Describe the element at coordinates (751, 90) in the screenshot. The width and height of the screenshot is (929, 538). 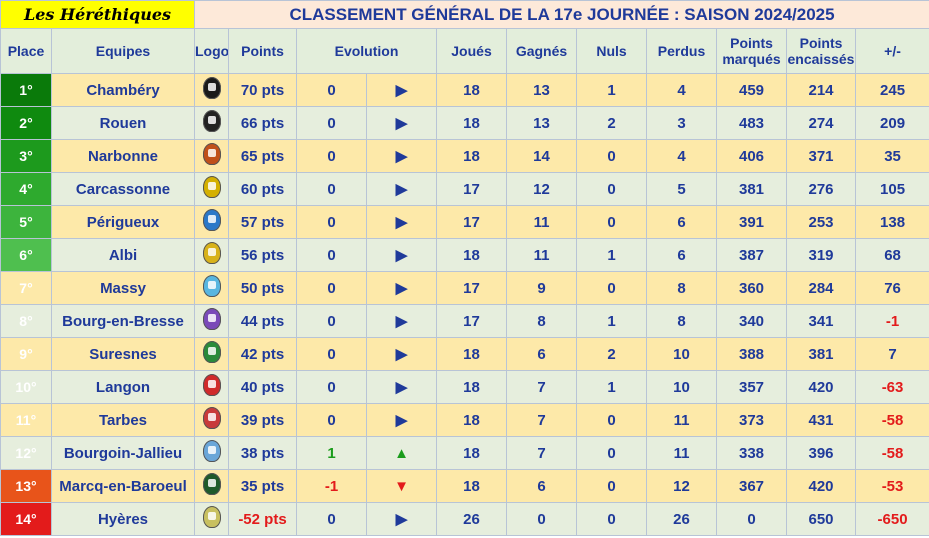
I see `cell-pm: 459` at that location.